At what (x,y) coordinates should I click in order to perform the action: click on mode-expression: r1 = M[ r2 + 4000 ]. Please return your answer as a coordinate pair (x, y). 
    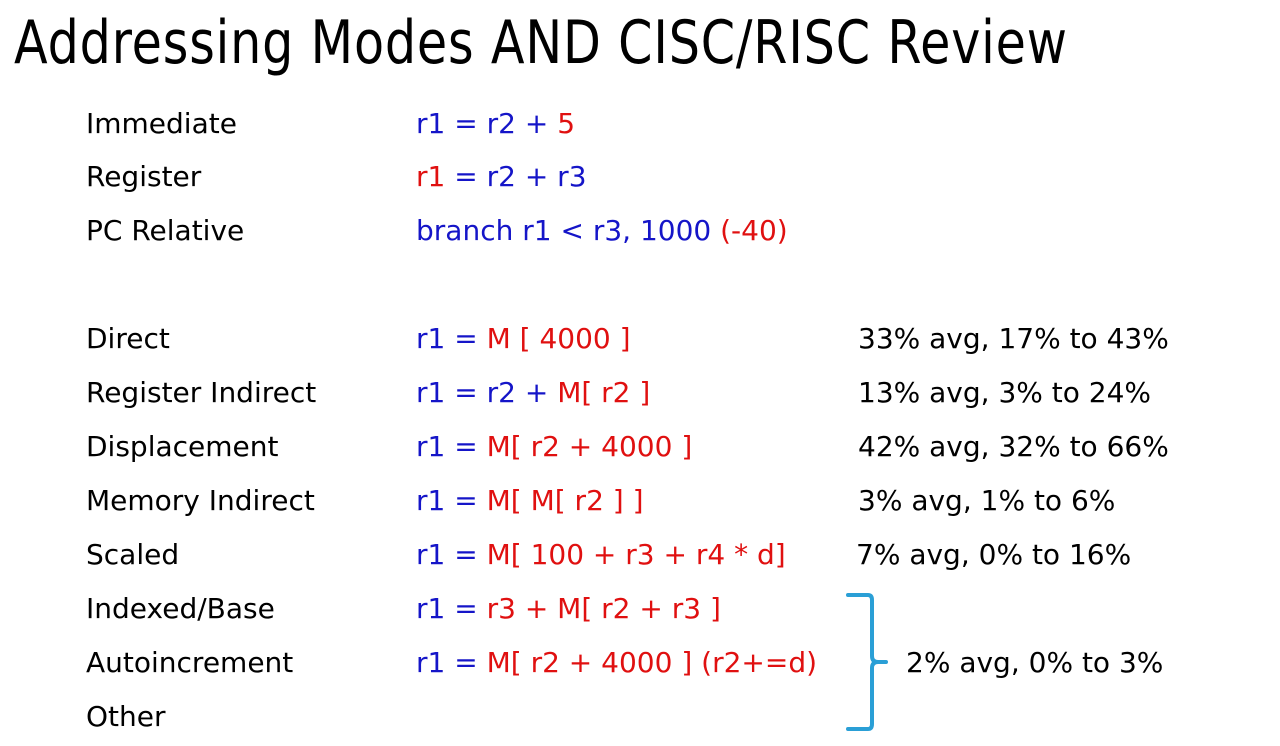
    Looking at the image, I should click on (554, 447).